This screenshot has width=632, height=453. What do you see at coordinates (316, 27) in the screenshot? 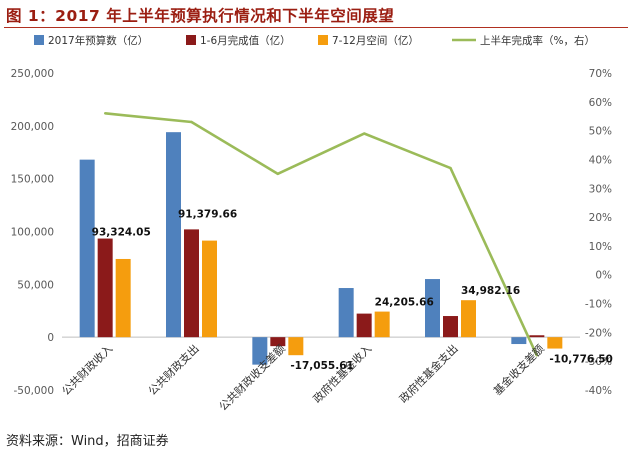
I see `title-divider` at bounding box center [316, 27].